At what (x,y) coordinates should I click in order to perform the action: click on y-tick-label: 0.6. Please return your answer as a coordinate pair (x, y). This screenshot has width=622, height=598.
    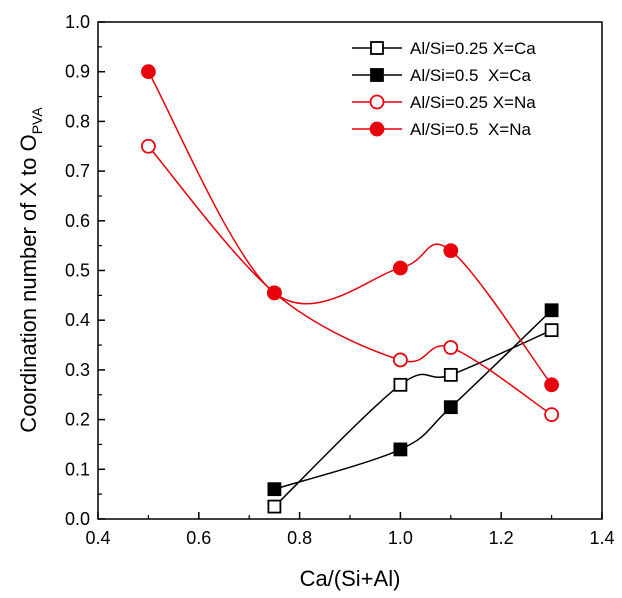
    Looking at the image, I should click on (77, 221).